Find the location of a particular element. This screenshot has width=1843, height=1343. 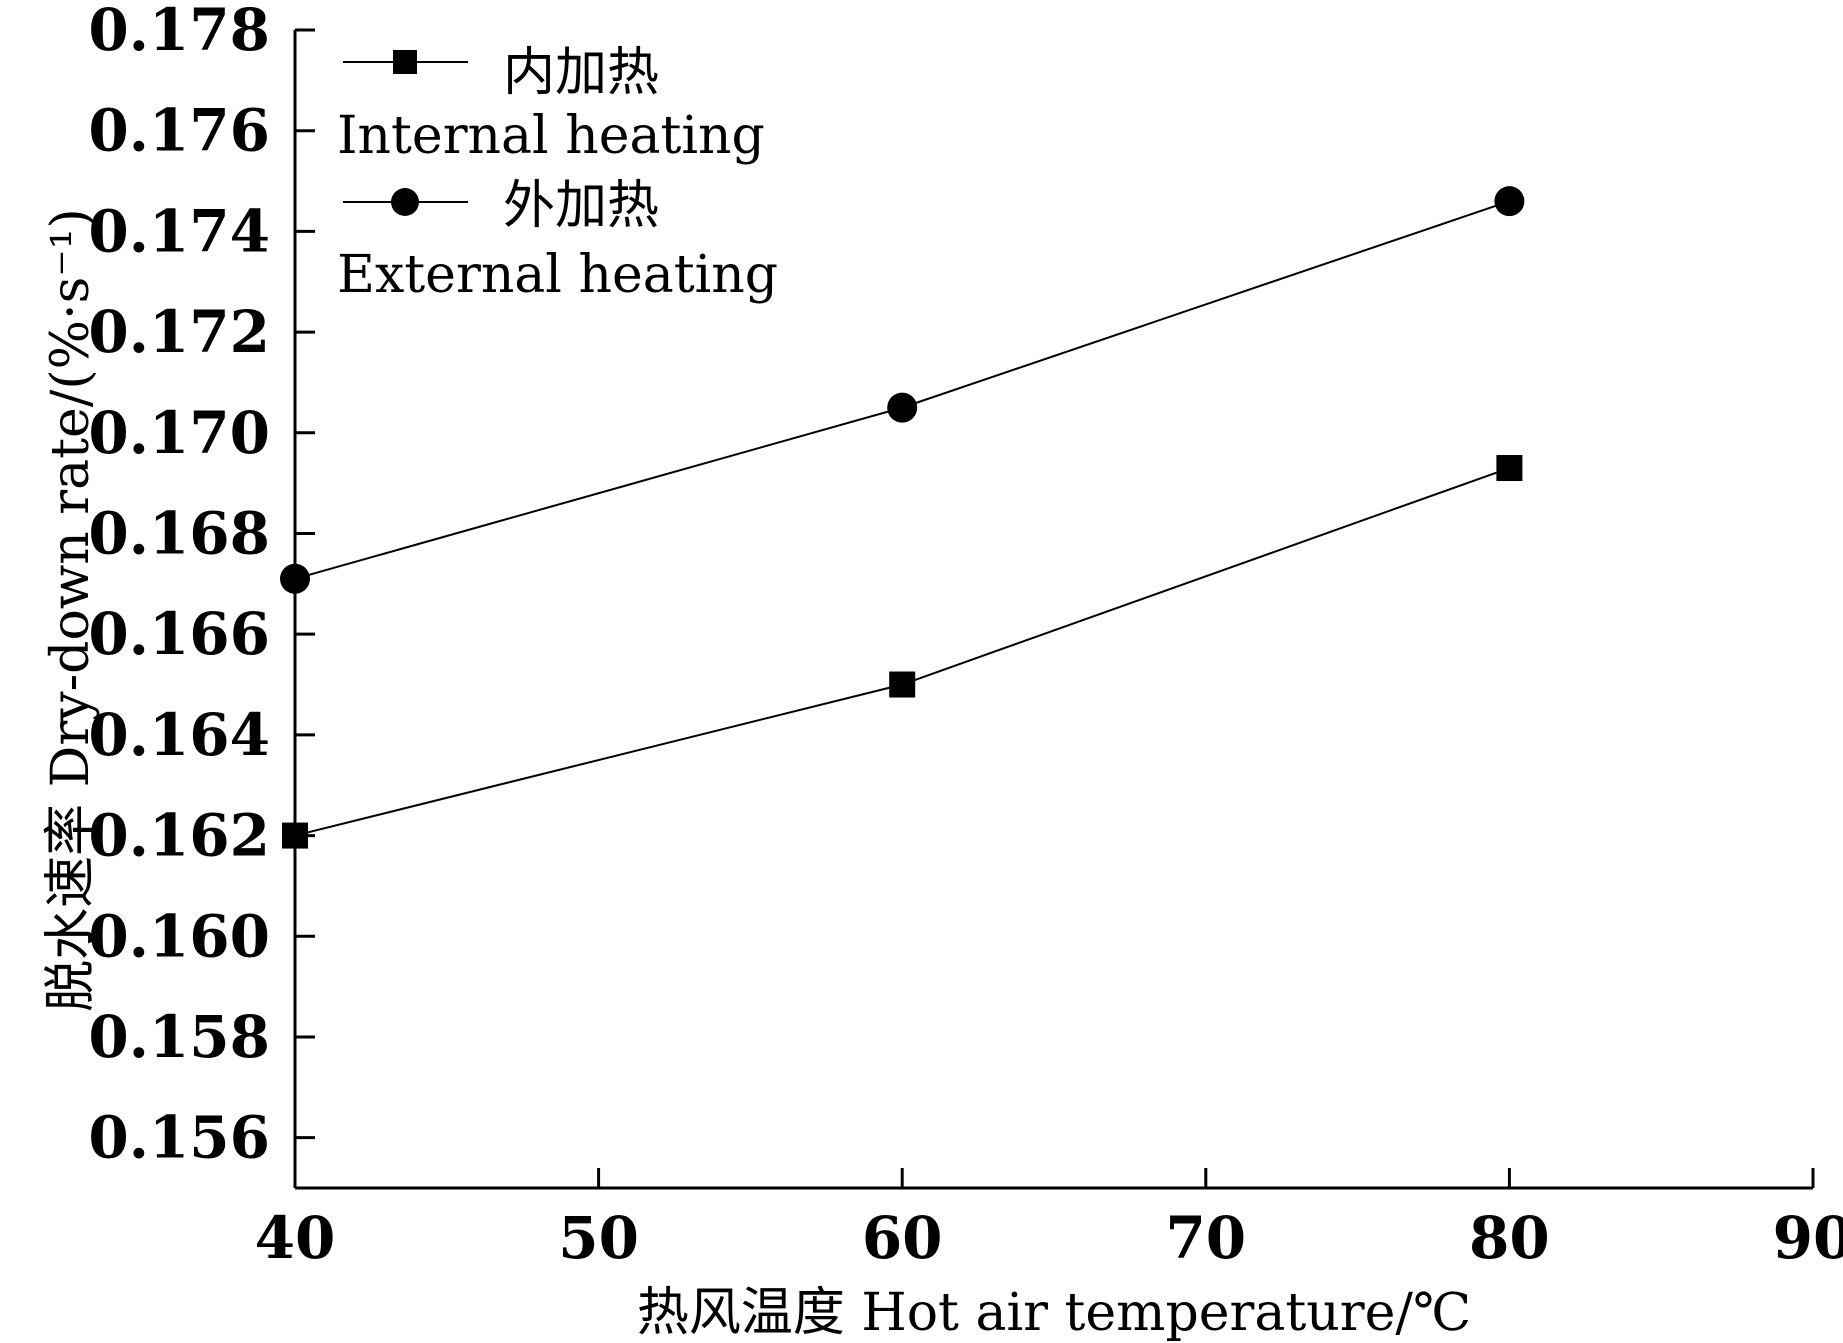

y-tick-label: 0.160 is located at coordinates (179, 936).